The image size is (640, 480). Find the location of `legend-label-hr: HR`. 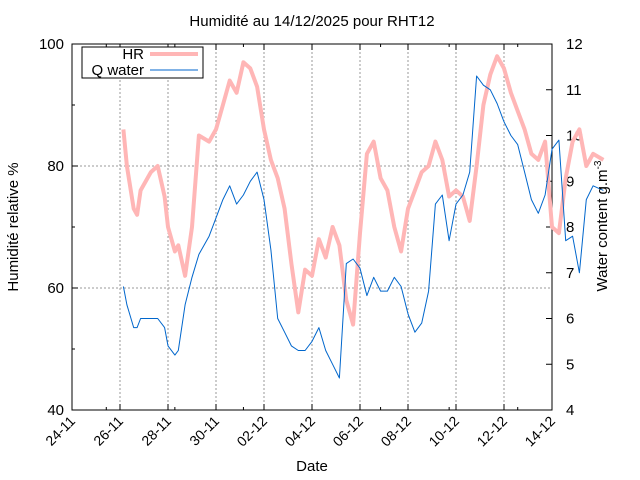

legend-label-hr: HR is located at coordinates (133, 54).